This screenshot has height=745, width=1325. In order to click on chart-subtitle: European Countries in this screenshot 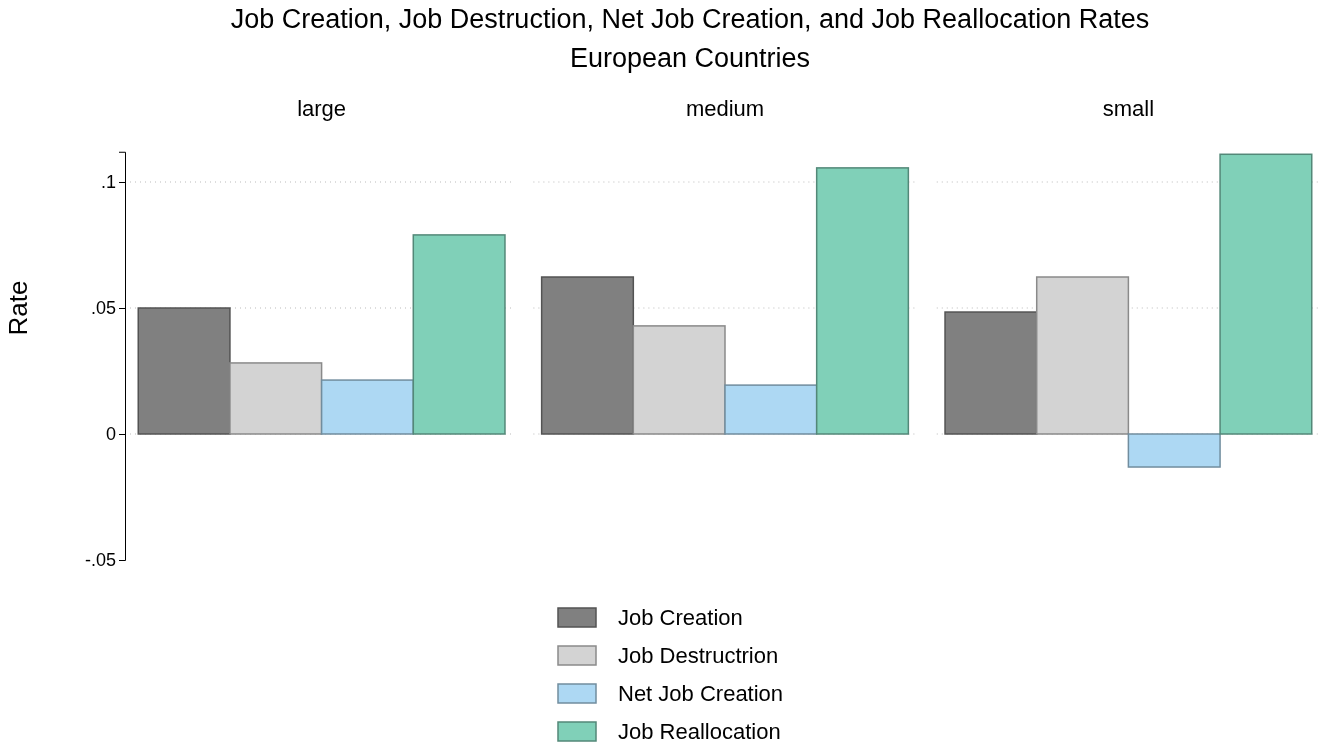, I will do `click(690, 58)`.